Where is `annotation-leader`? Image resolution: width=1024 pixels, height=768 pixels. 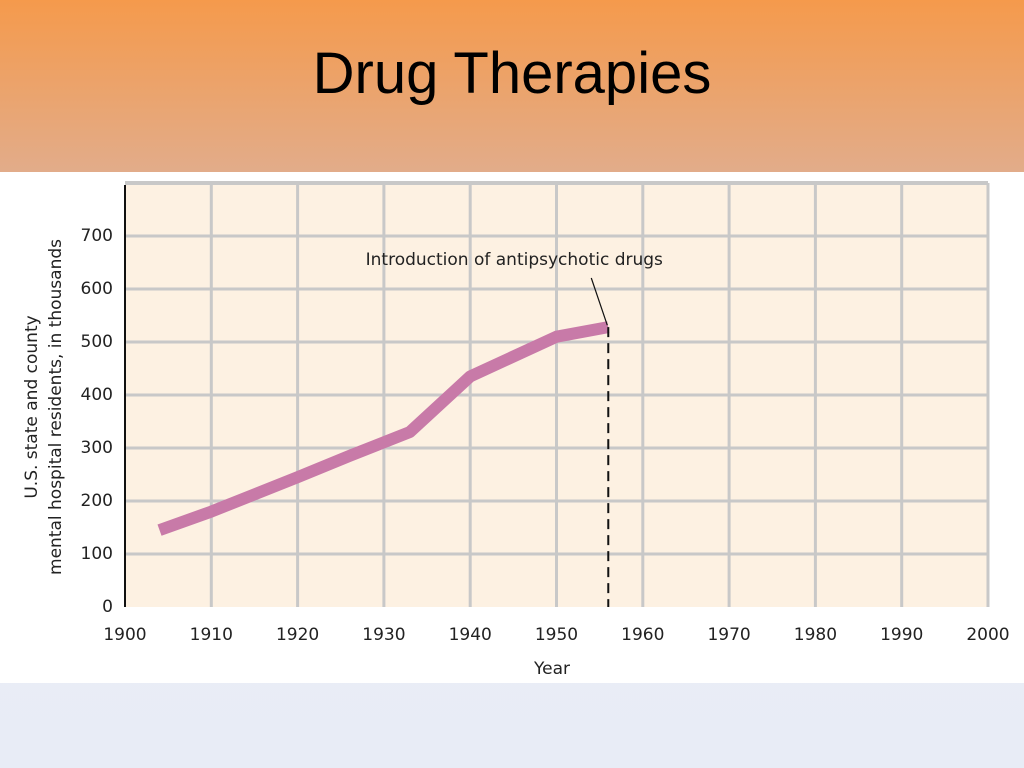
annotation-leader is located at coordinates (599, 301).